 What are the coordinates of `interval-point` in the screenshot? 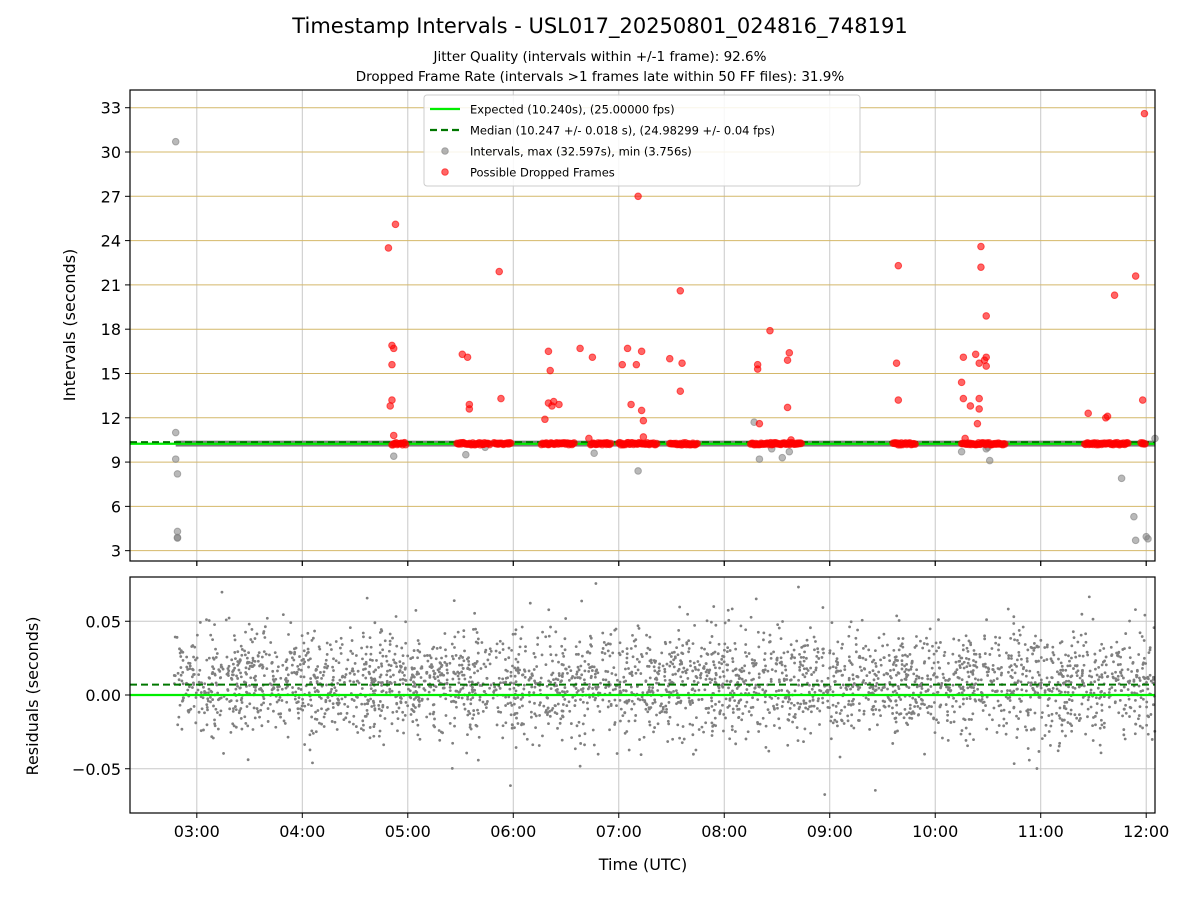 It's located at (175, 459).